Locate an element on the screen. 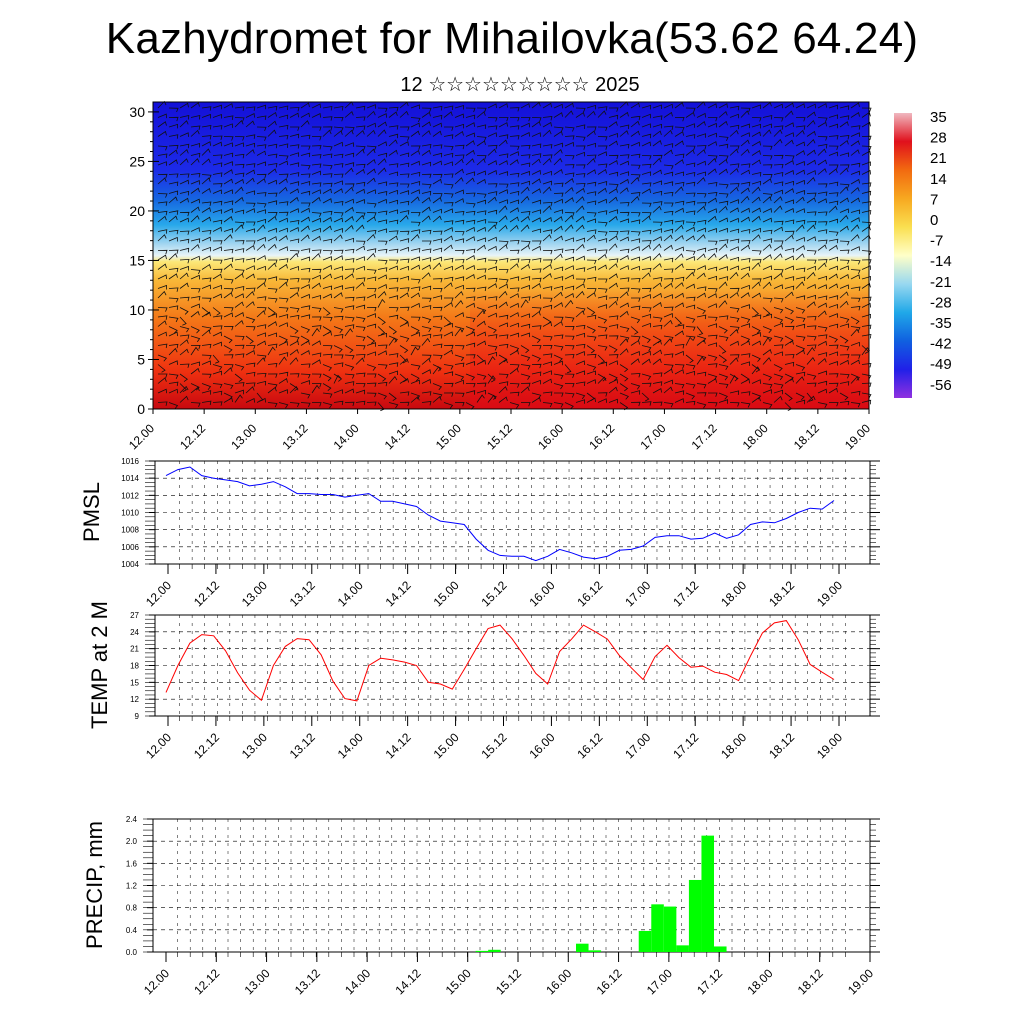  x-tick-label: 14.00 is located at coordinates (357, 981).